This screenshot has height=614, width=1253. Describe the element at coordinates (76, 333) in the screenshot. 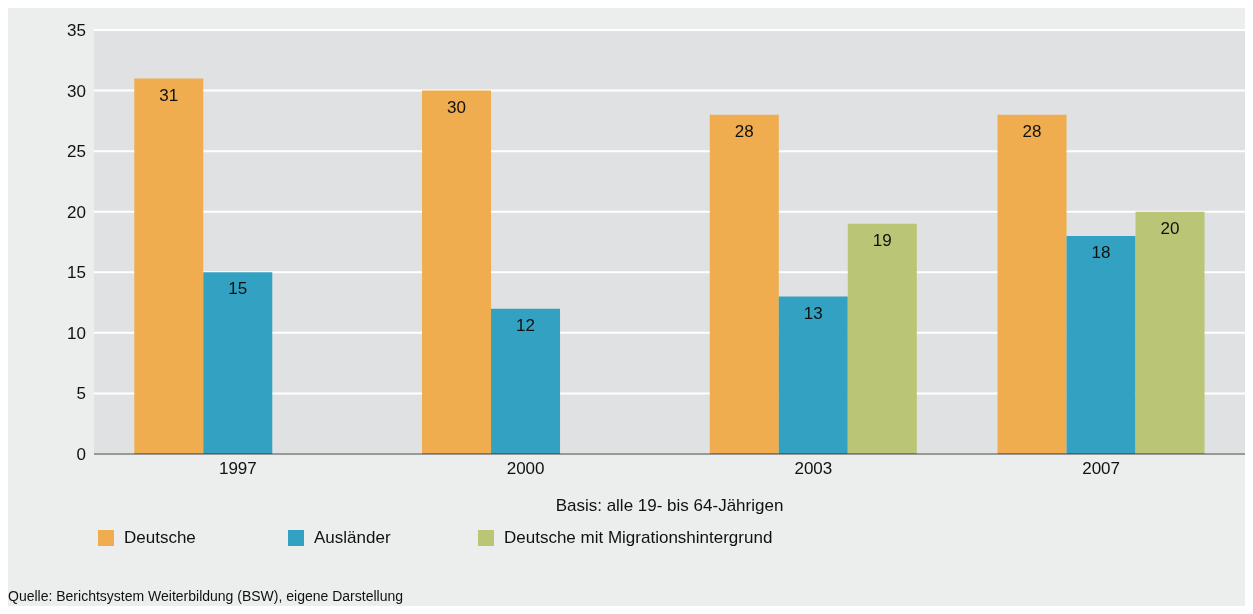

I see `y-tick-label: 10` at that location.